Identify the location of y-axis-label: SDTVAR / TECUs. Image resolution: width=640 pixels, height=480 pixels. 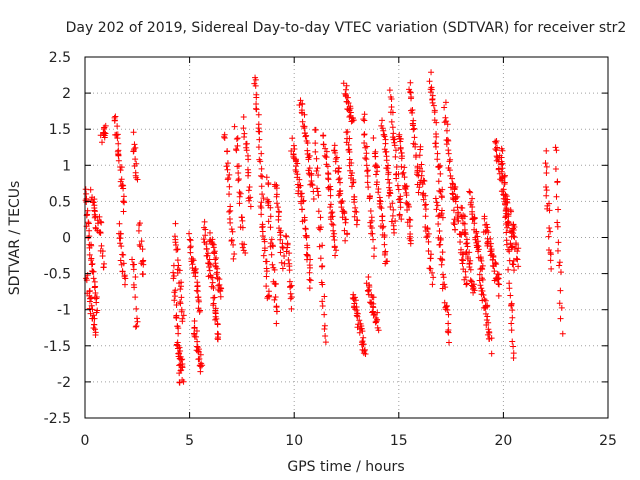
(15, 238).